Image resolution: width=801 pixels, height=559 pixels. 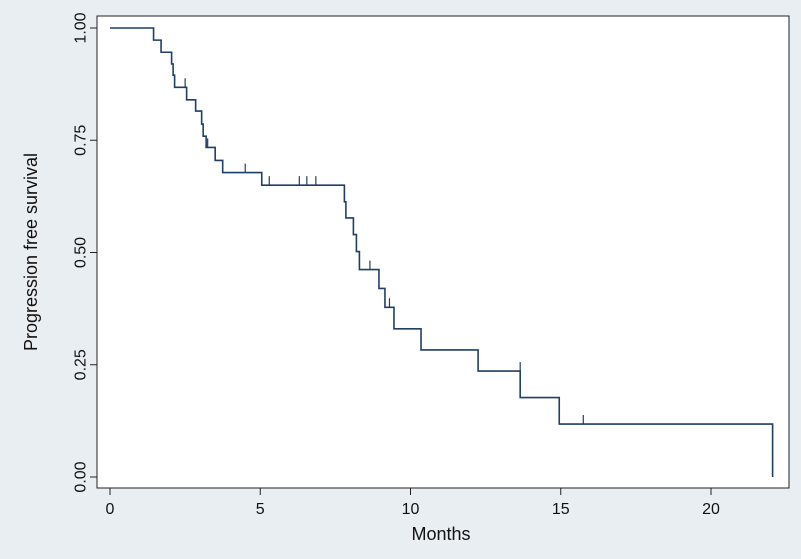 What do you see at coordinates (81, 140) in the screenshot?
I see `y-tick-label: 0.75` at bounding box center [81, 140].